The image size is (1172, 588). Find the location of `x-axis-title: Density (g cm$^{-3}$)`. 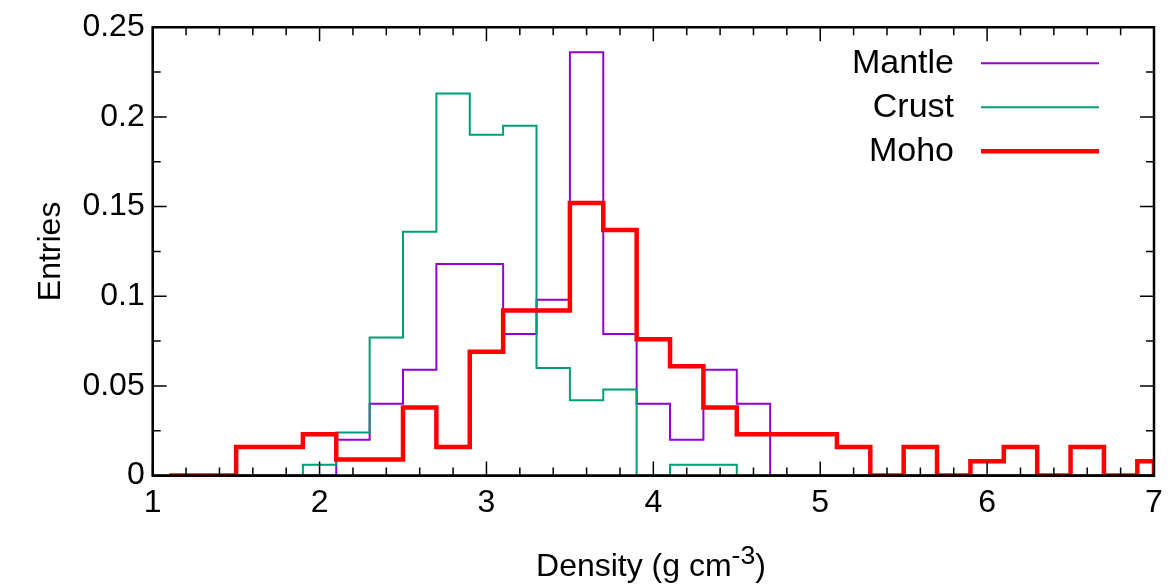

x-axis-title: Density (g cm$^{-3}$) is located at coordinates (651, 562).